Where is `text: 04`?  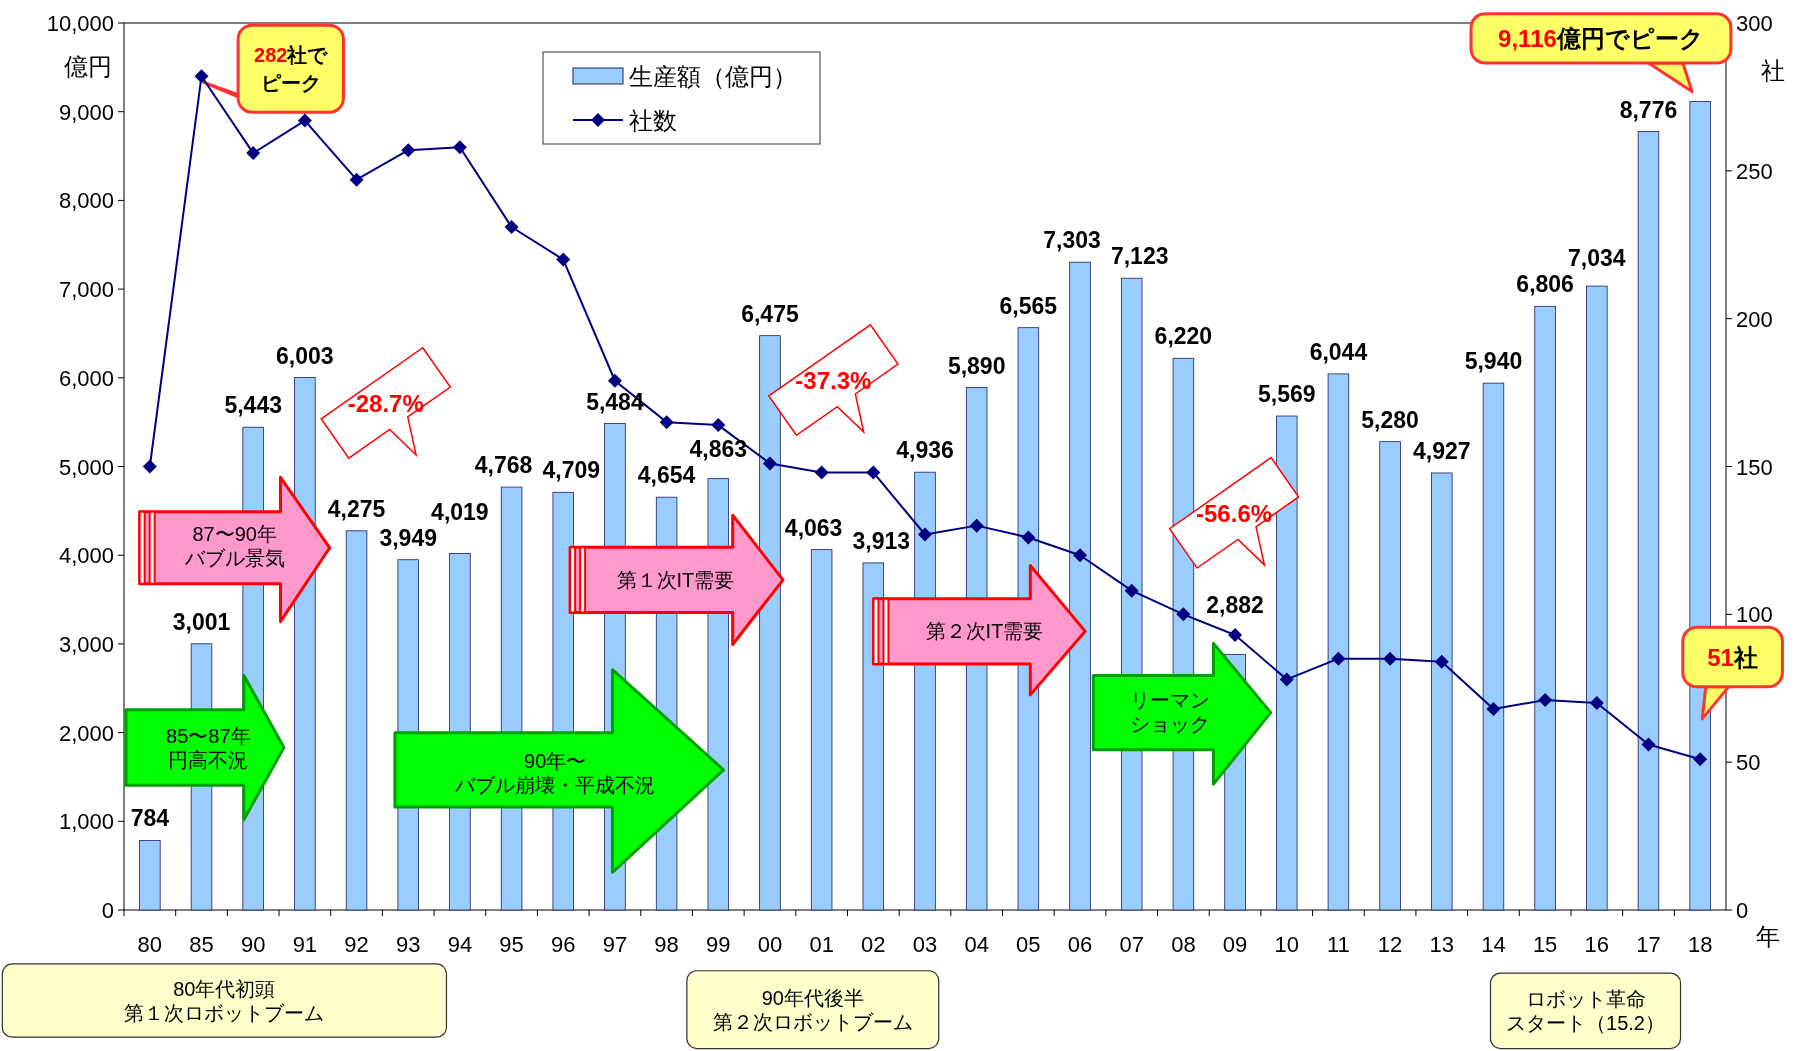 text: 04 is located at coordinates (976, 944).